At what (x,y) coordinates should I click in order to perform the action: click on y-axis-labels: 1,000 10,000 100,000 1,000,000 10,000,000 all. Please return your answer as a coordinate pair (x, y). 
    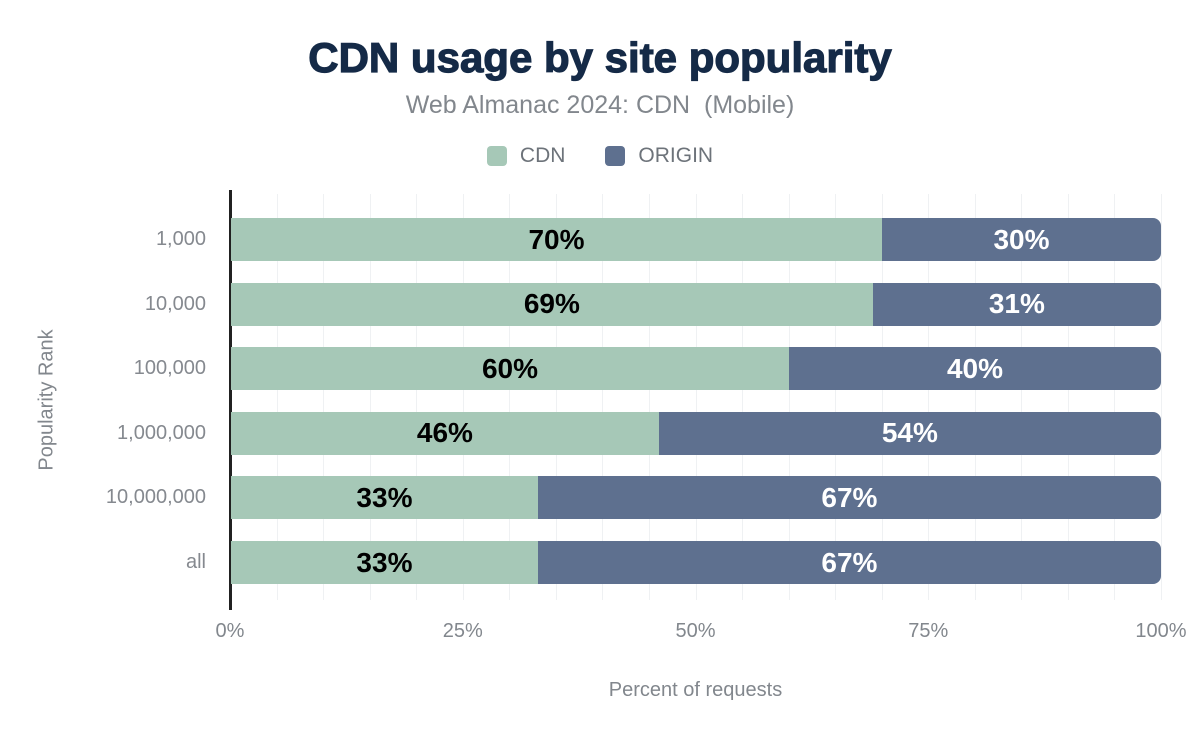
    Looking at the image, I should click on (109, 400).